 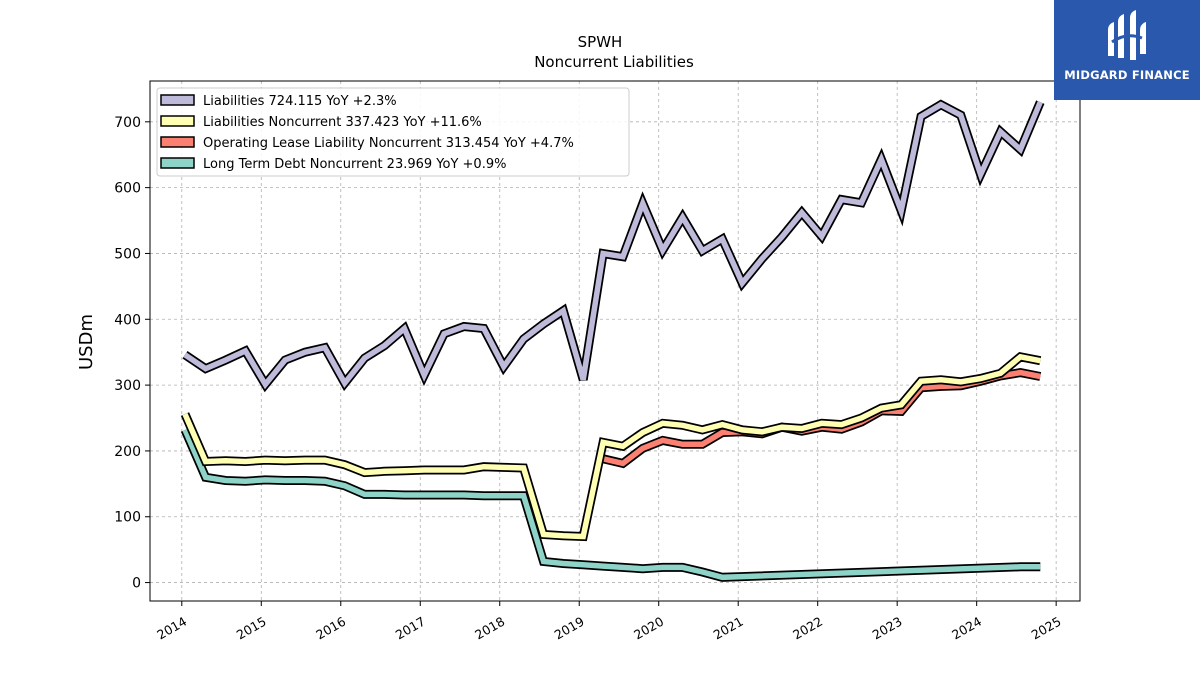 What do you see at coordinates (86, 342) in the screenshot?
I see `y-axis-label: USDm` at bounding box center [86, 342].